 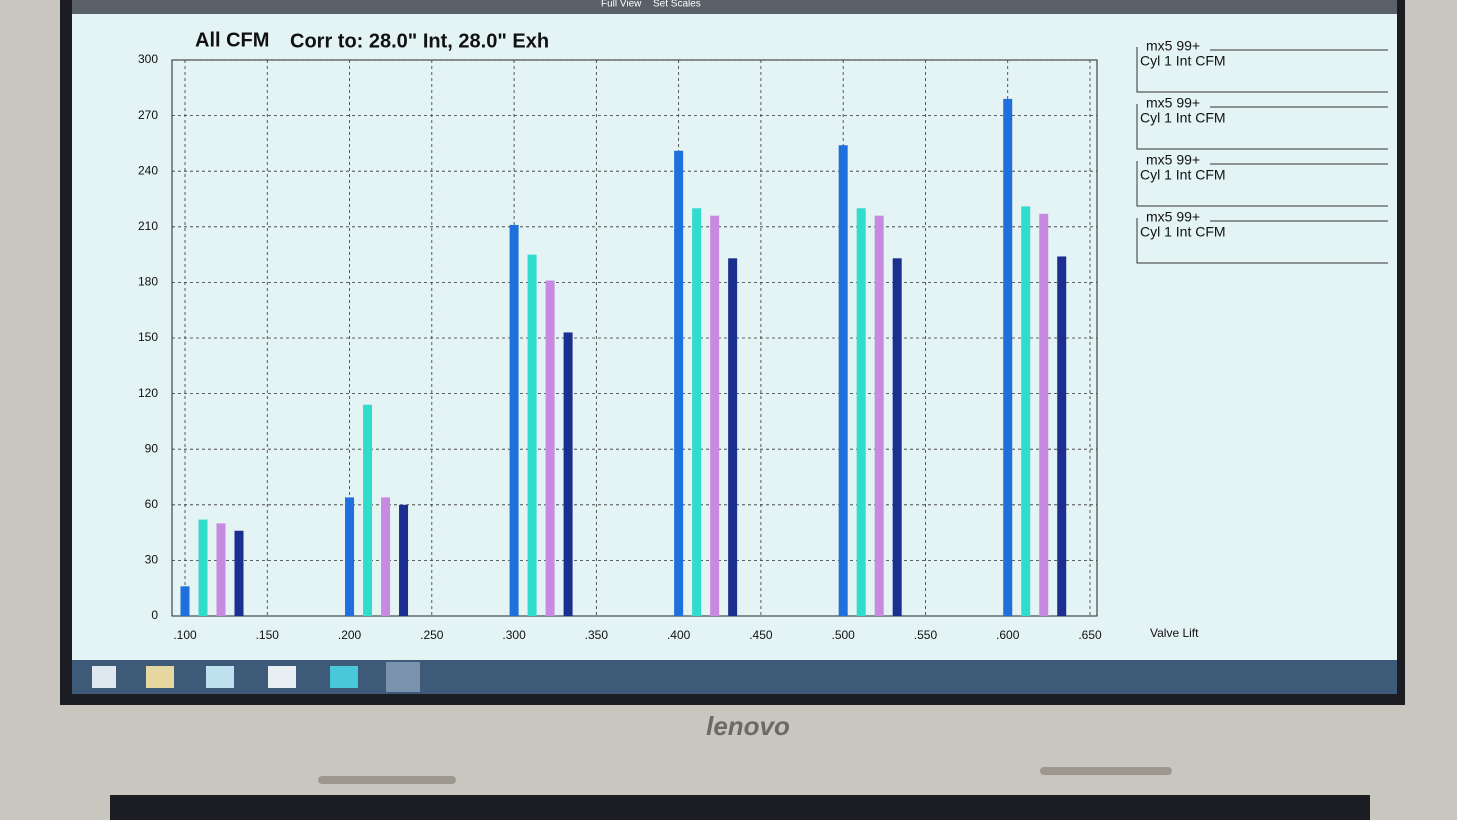 What do you see at coordinates (621, 5) in the screenshot?
I see `toolbar-button: Full View` at bounding box center [621, 5].